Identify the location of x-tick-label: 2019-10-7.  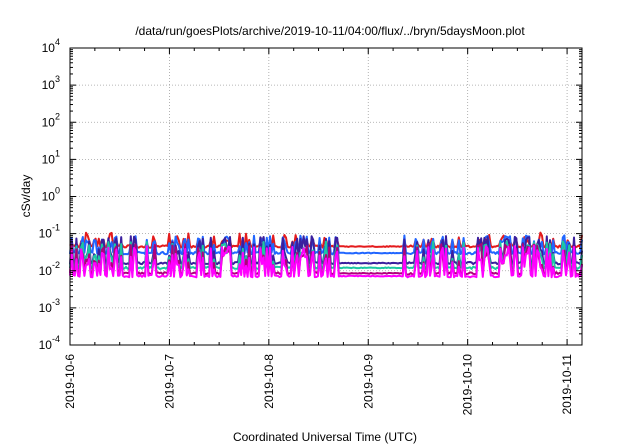
(169, 381).